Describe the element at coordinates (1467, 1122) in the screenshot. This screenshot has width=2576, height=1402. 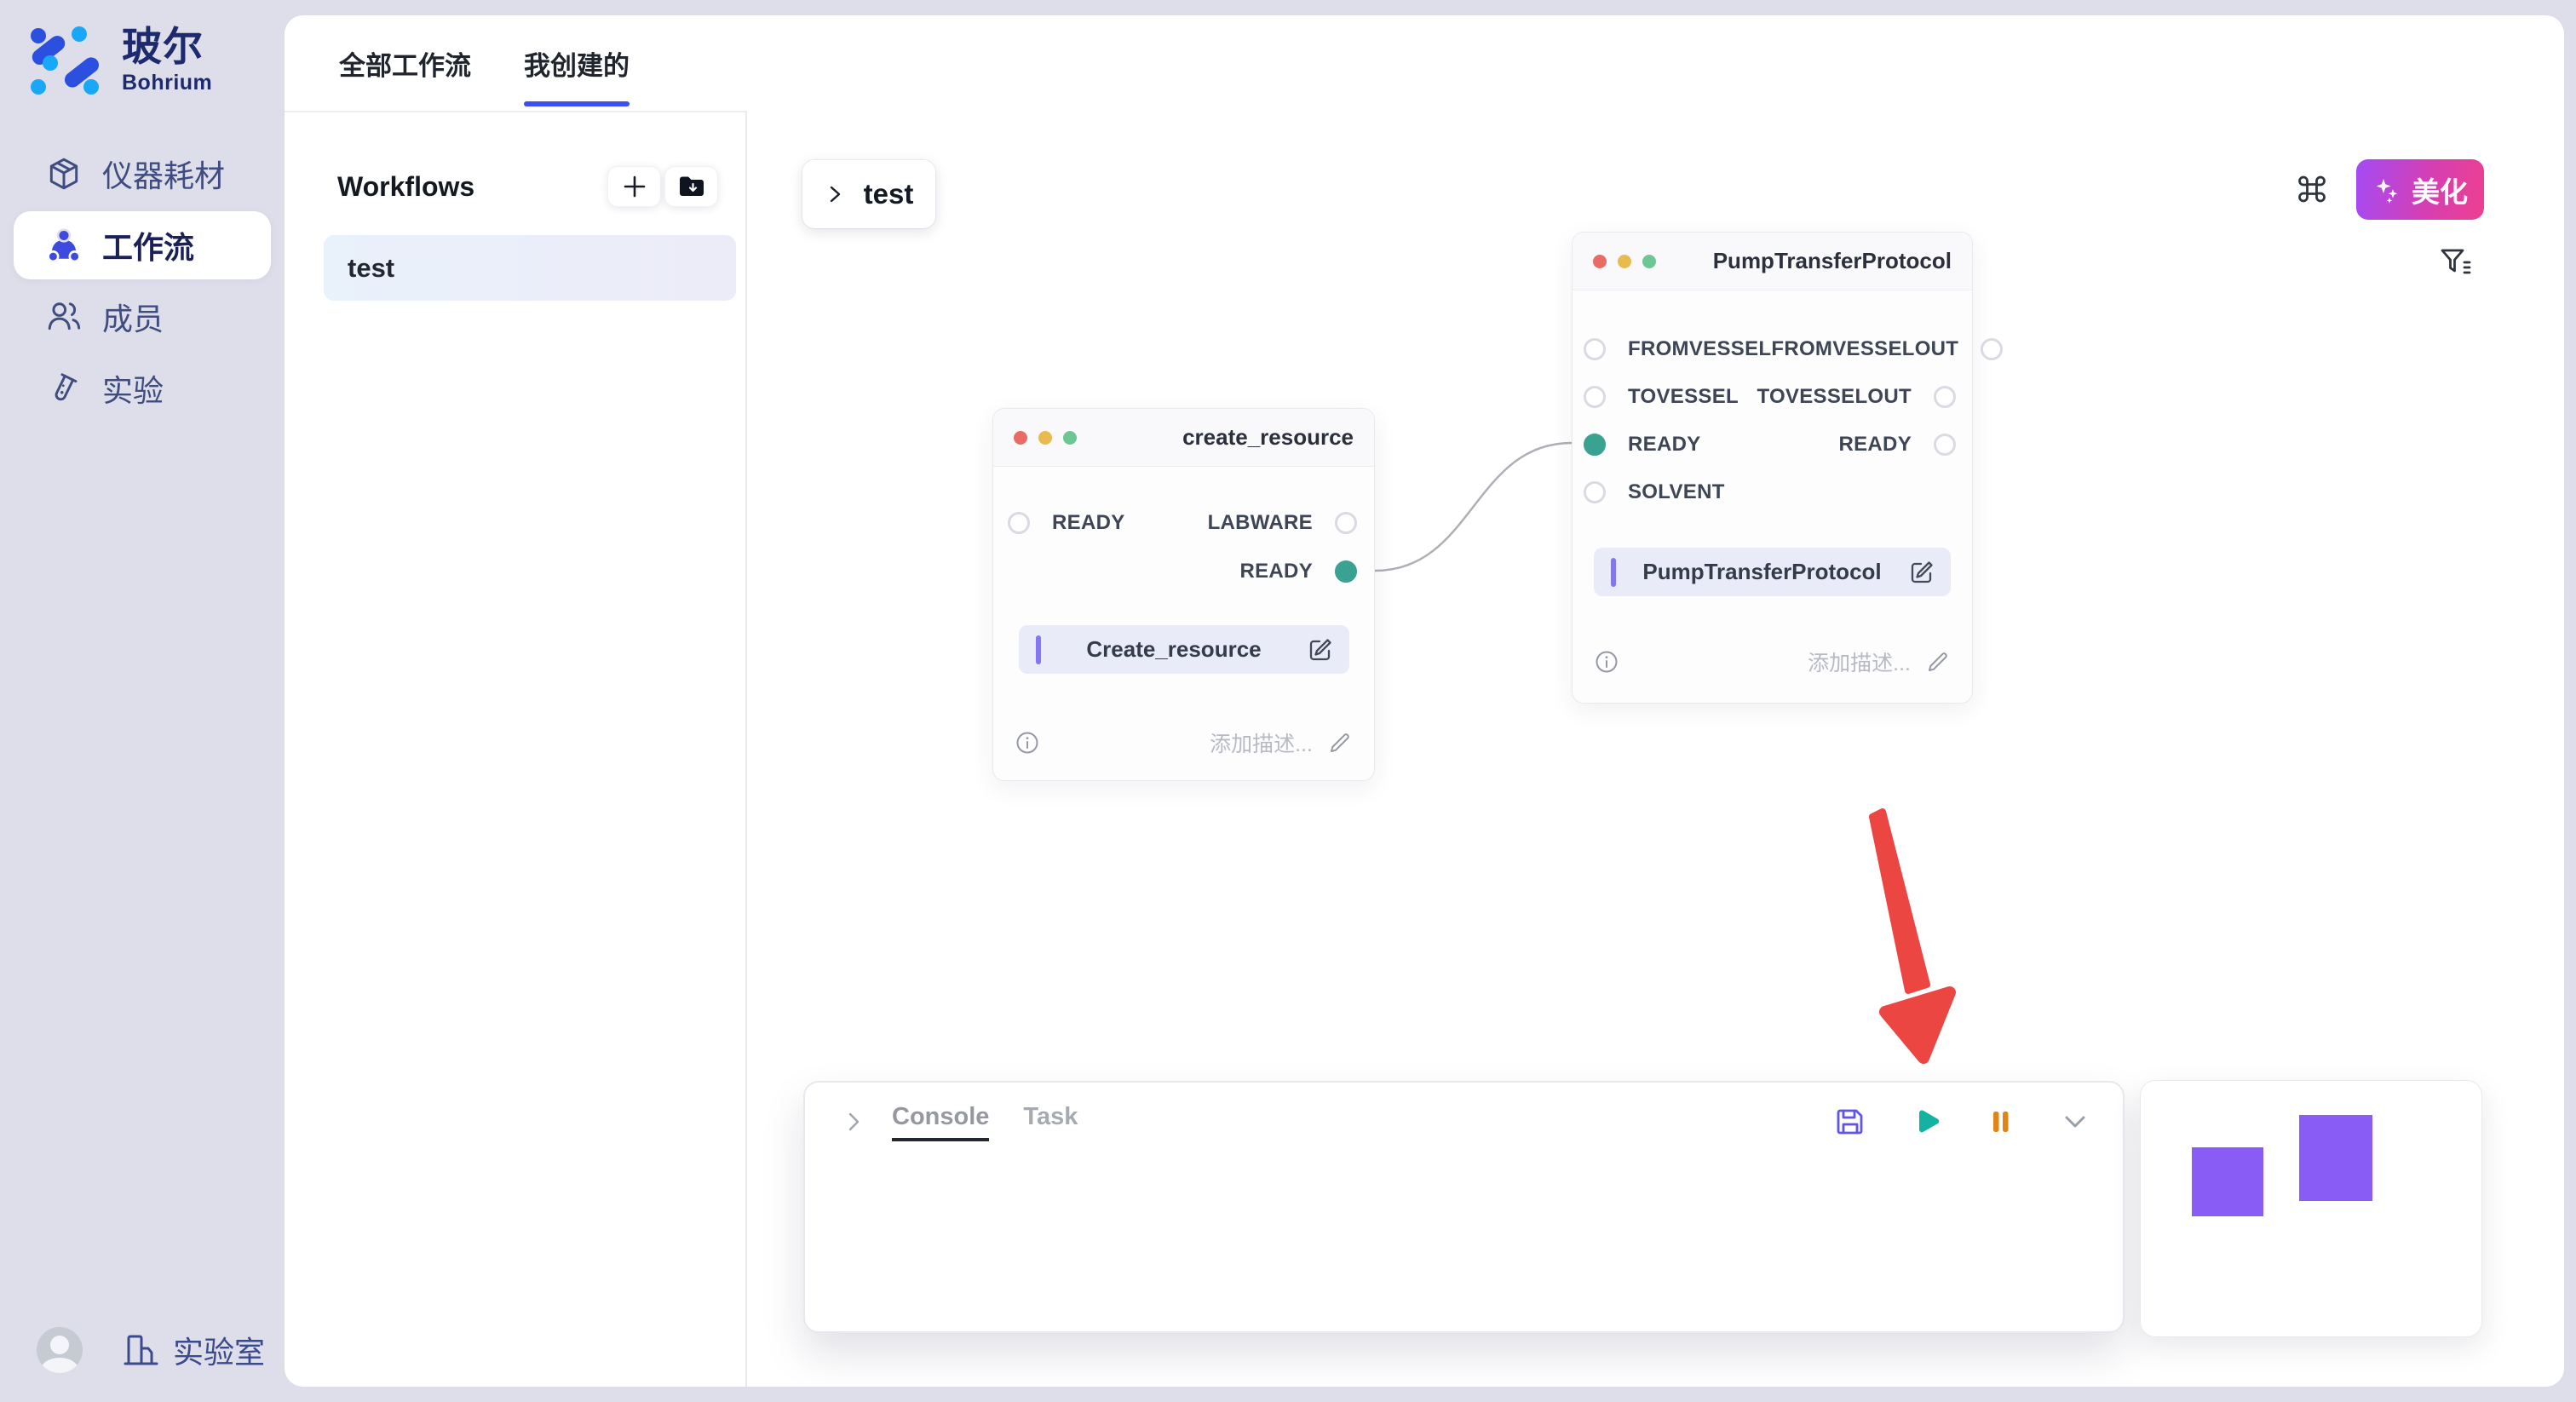
I see `console-header: Console Task` at that location.